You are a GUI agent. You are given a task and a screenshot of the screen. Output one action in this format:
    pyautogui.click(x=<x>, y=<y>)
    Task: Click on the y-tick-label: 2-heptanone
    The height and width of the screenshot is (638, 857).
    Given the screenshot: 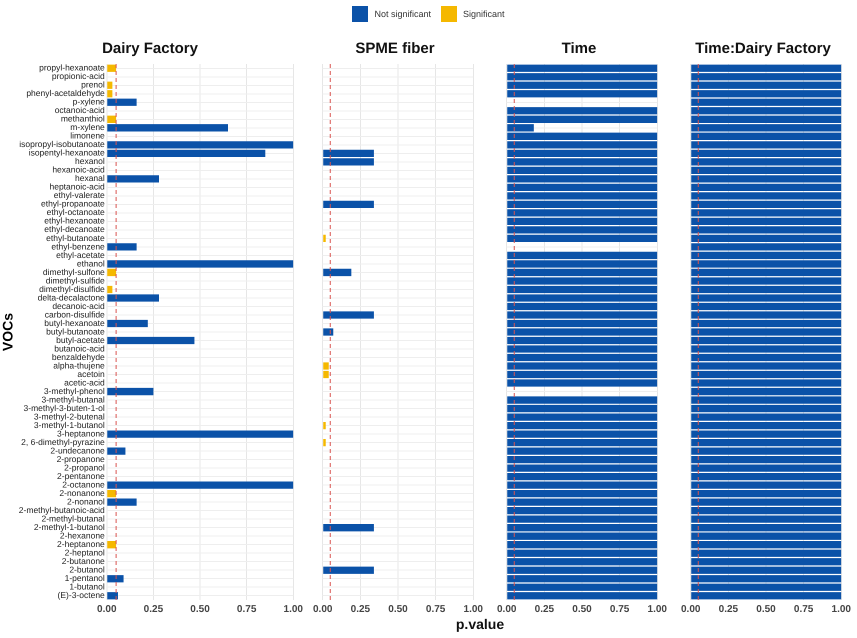 What is the action you would take?
    pyautogui.click(x=81, y=544)
    